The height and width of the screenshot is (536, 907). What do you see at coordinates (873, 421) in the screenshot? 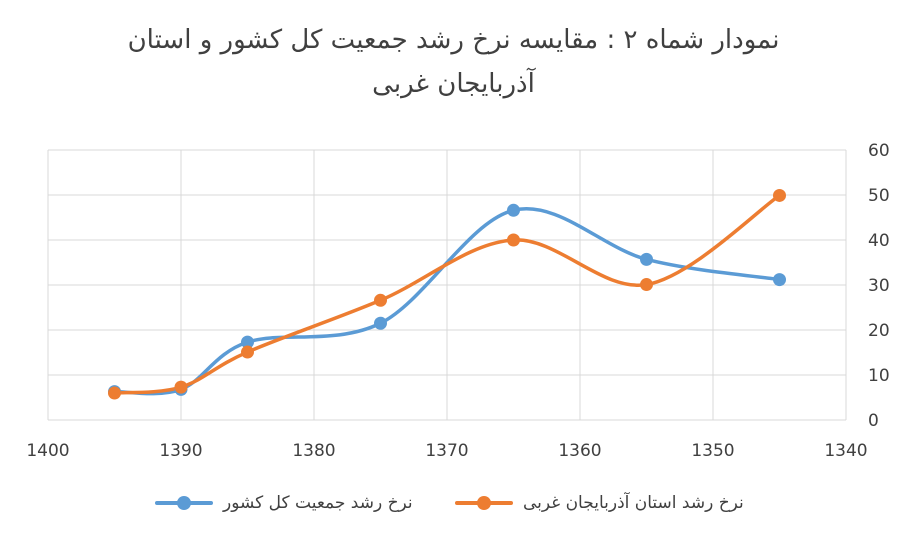
I see `y-tick-label: 0` at bounding box center [873, 421].